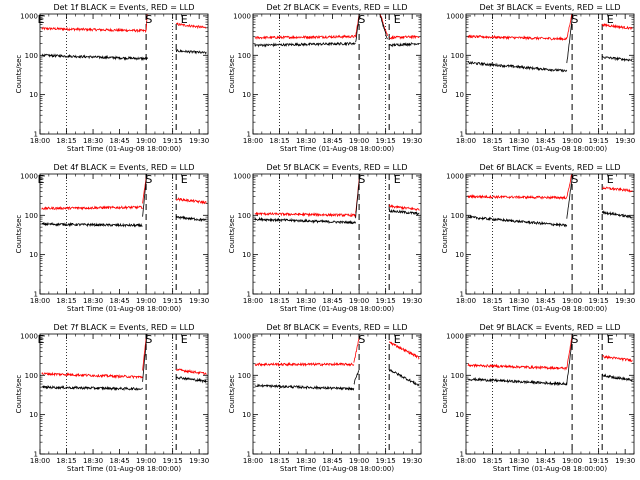  What do you see at coordinates (66, 301) in the screenshot?
I see `x-tick-label: 18:15` at bounding box center [66, 301].